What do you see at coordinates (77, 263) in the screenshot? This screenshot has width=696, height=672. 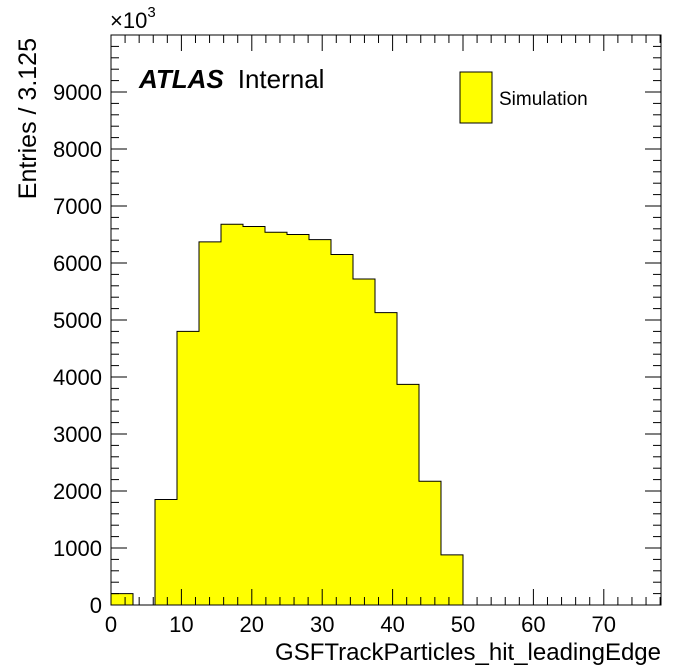 I see `y-tick-label: 6000` at bounding box center [77, 263].